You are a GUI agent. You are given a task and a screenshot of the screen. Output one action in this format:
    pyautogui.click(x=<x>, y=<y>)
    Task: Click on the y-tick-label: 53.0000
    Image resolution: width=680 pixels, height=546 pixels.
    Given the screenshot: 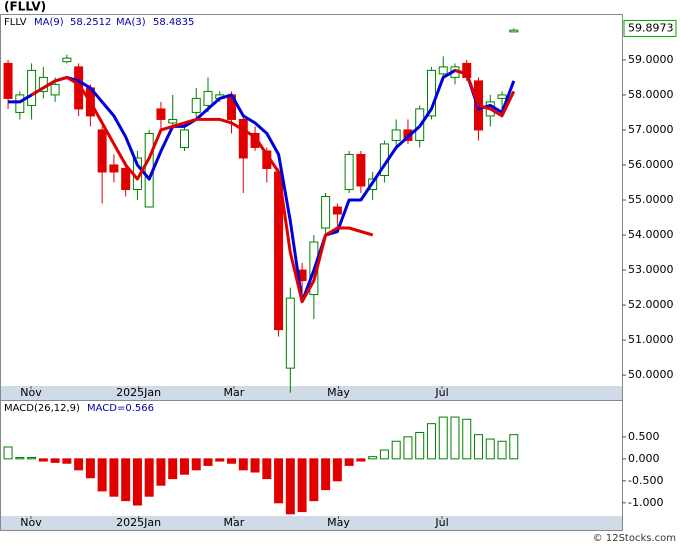 What is the action you would take?
    pyautogui.click(x=651, y=269)
    